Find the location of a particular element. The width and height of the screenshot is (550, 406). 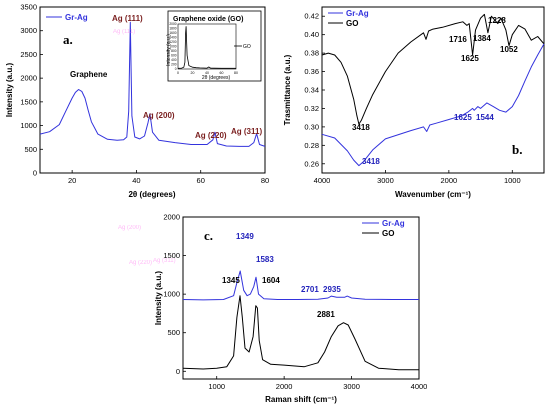

annotation-raman-go-1345: 1345 is located at coordinates (231, 280).